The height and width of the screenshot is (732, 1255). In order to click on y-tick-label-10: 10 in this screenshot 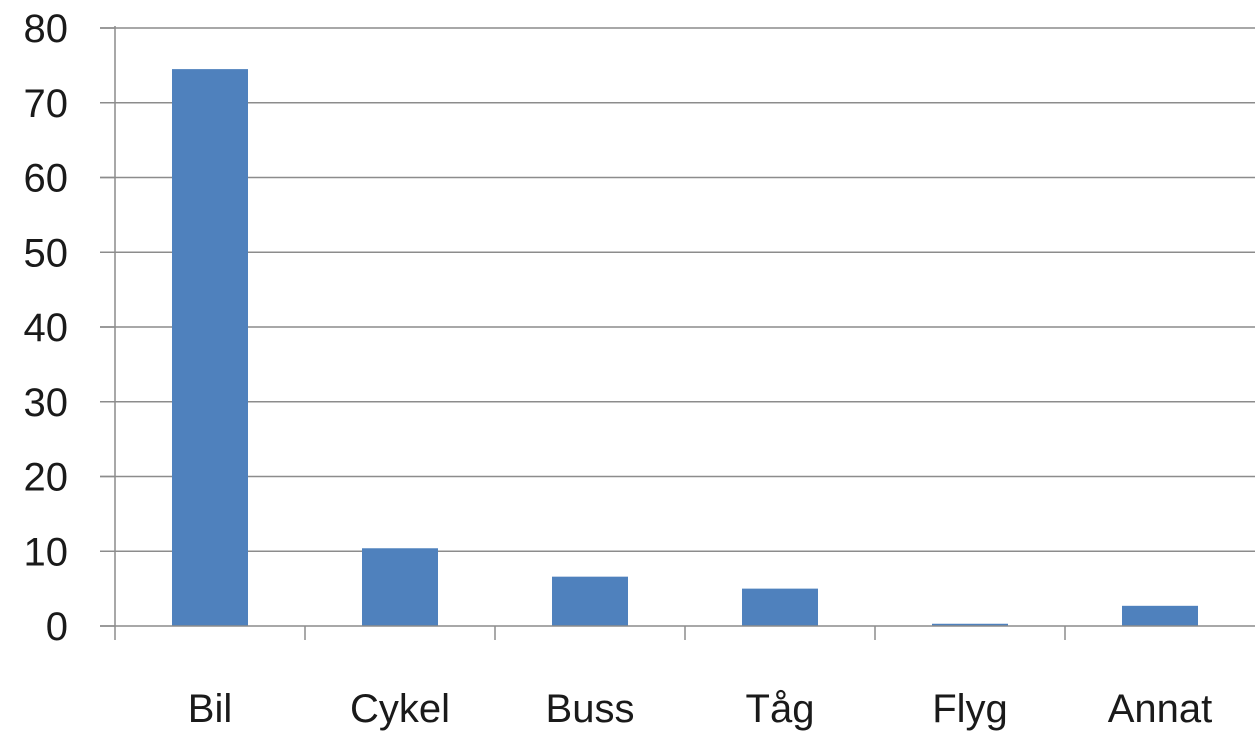, I will do `click(46, 552)`.